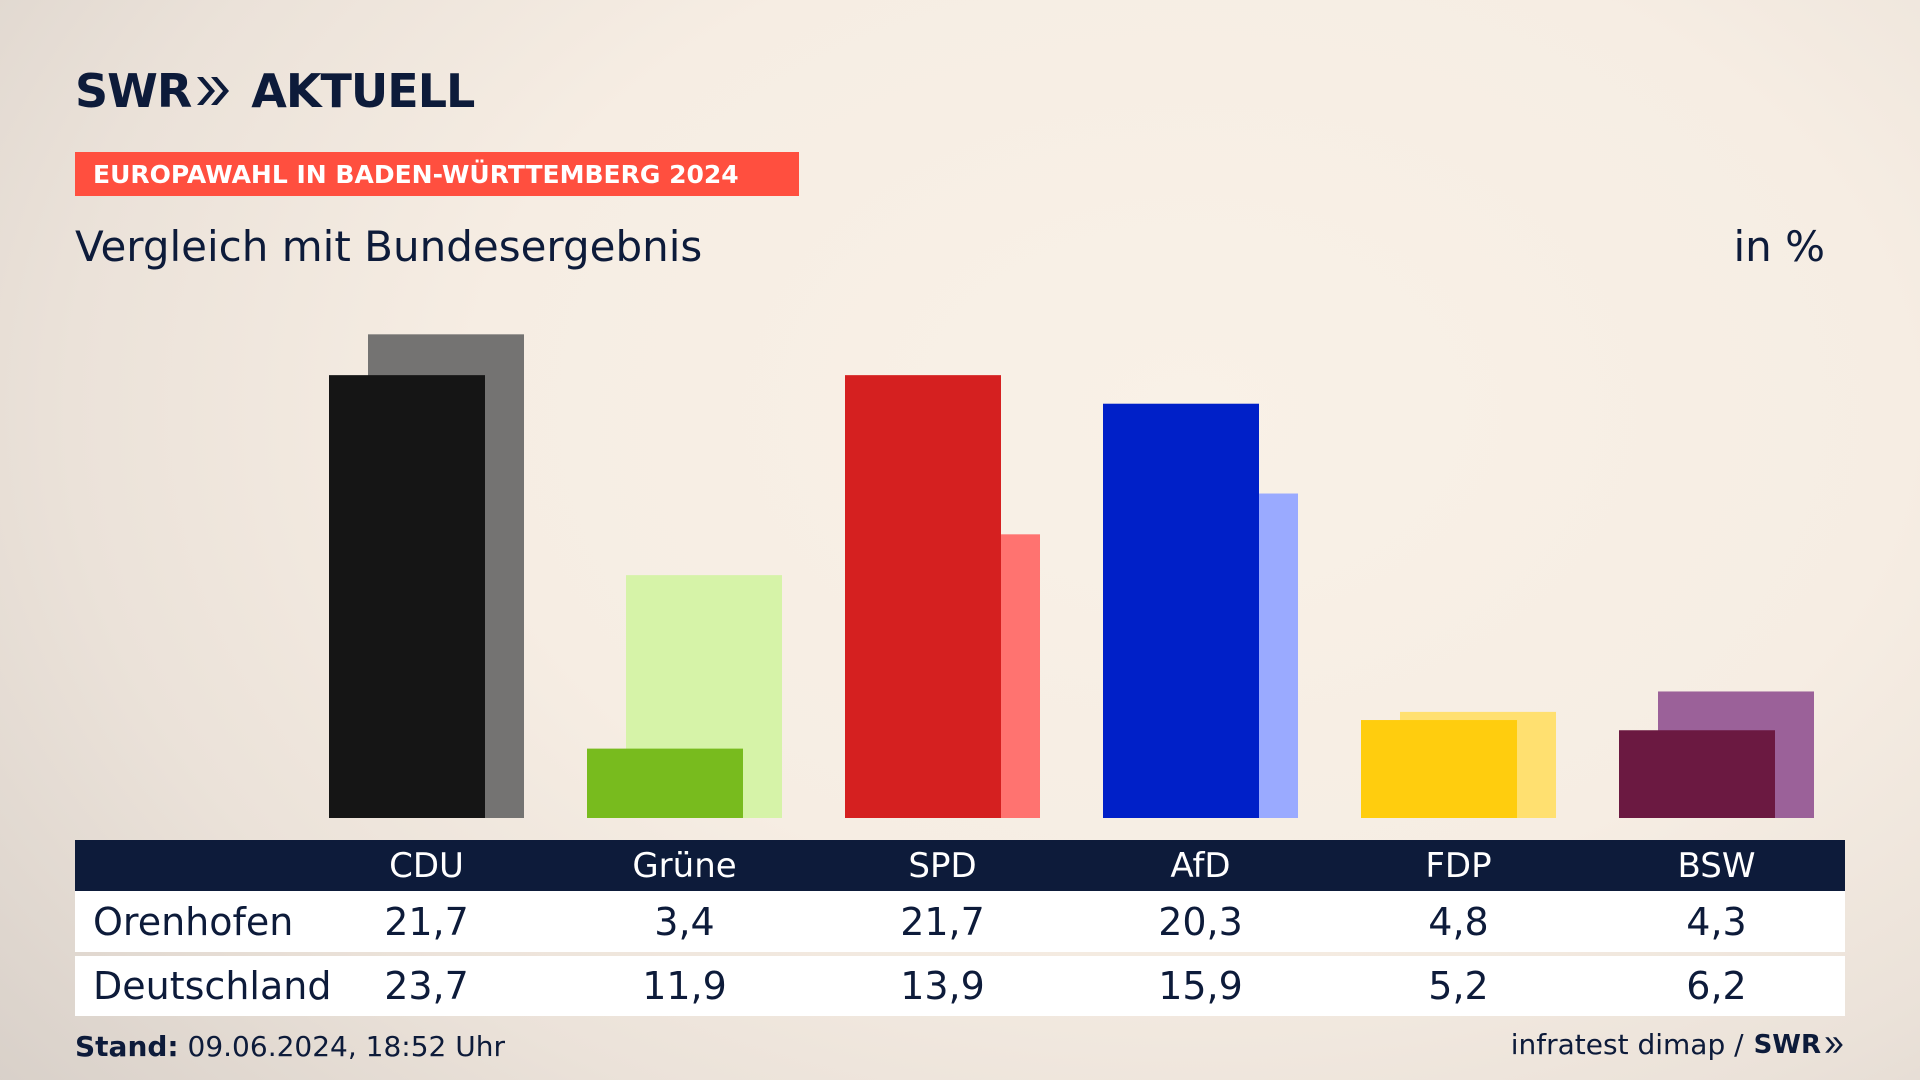 Image resolution: width=1920 pixels, height=1080 pixels. What do you see at coordinates (1716, 921) in the screenshot?
I see `cell-orenhofen-bsw: 4,3` at bounding box center [1716, 921].